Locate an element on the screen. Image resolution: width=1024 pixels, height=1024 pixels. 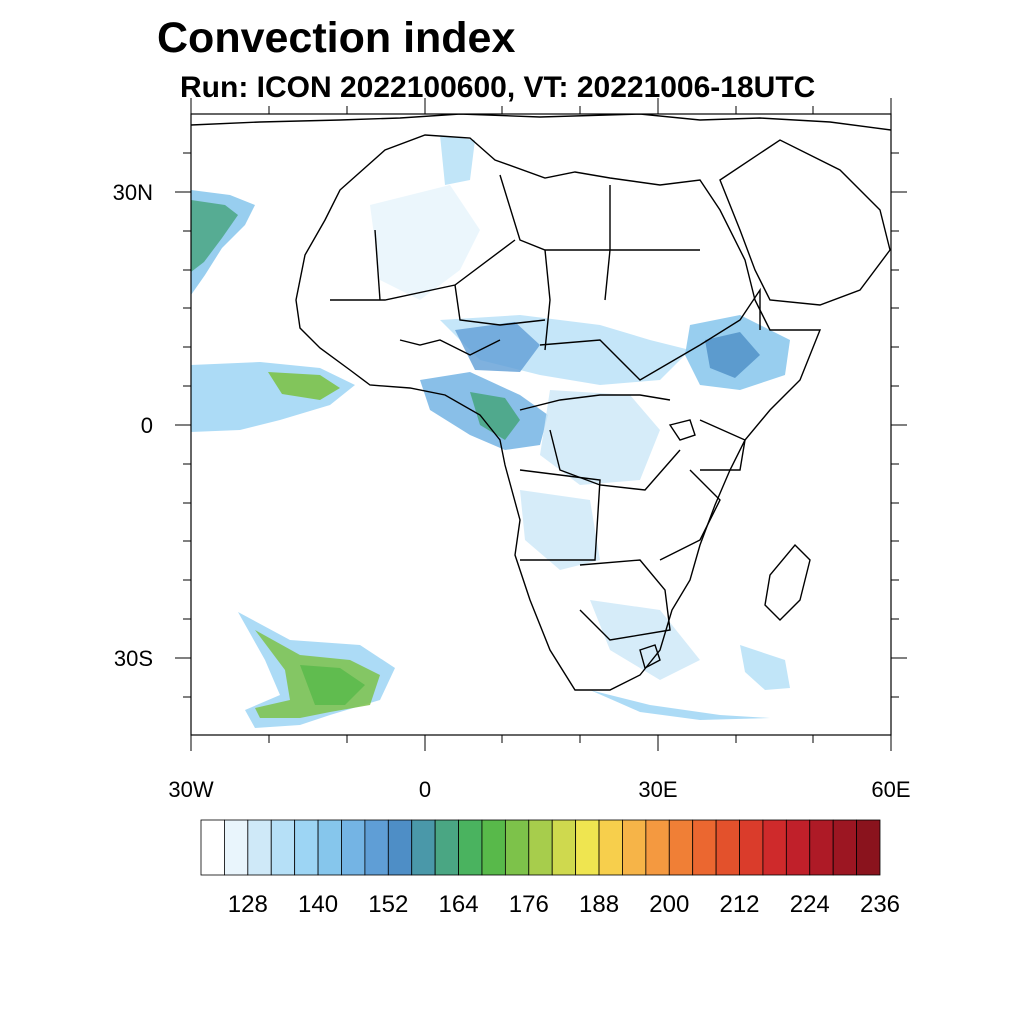
colorbar-label: 140 is located at coordinates (318, 904).